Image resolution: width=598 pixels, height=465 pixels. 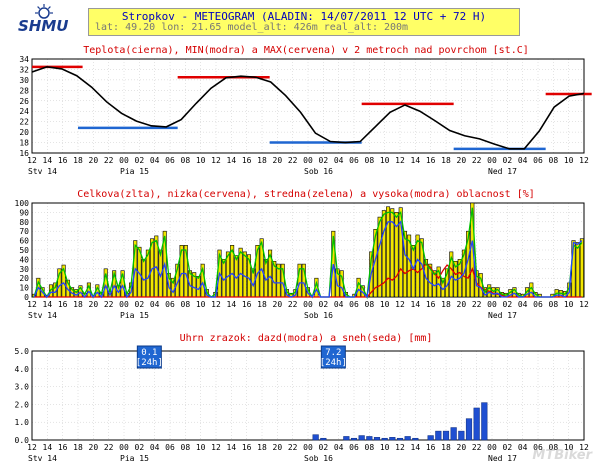 What do you see at coordinates (149, 353) in the screenshot?
I see `rain-total-value: 0.1` at bounding box center [149, 353].